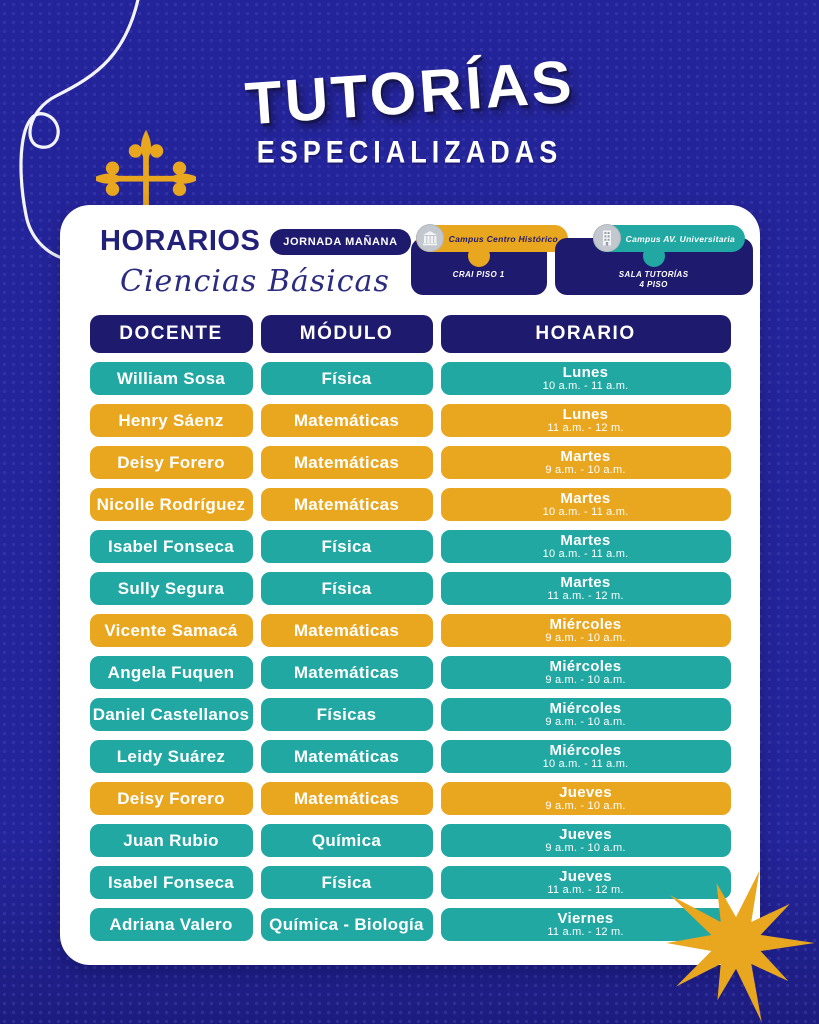 The height and width of the screenshot is (1024, 819). Describe the element at coordinates (171, 588) in the screenshot. I see `docente-cell: Sully Segura` at that location.